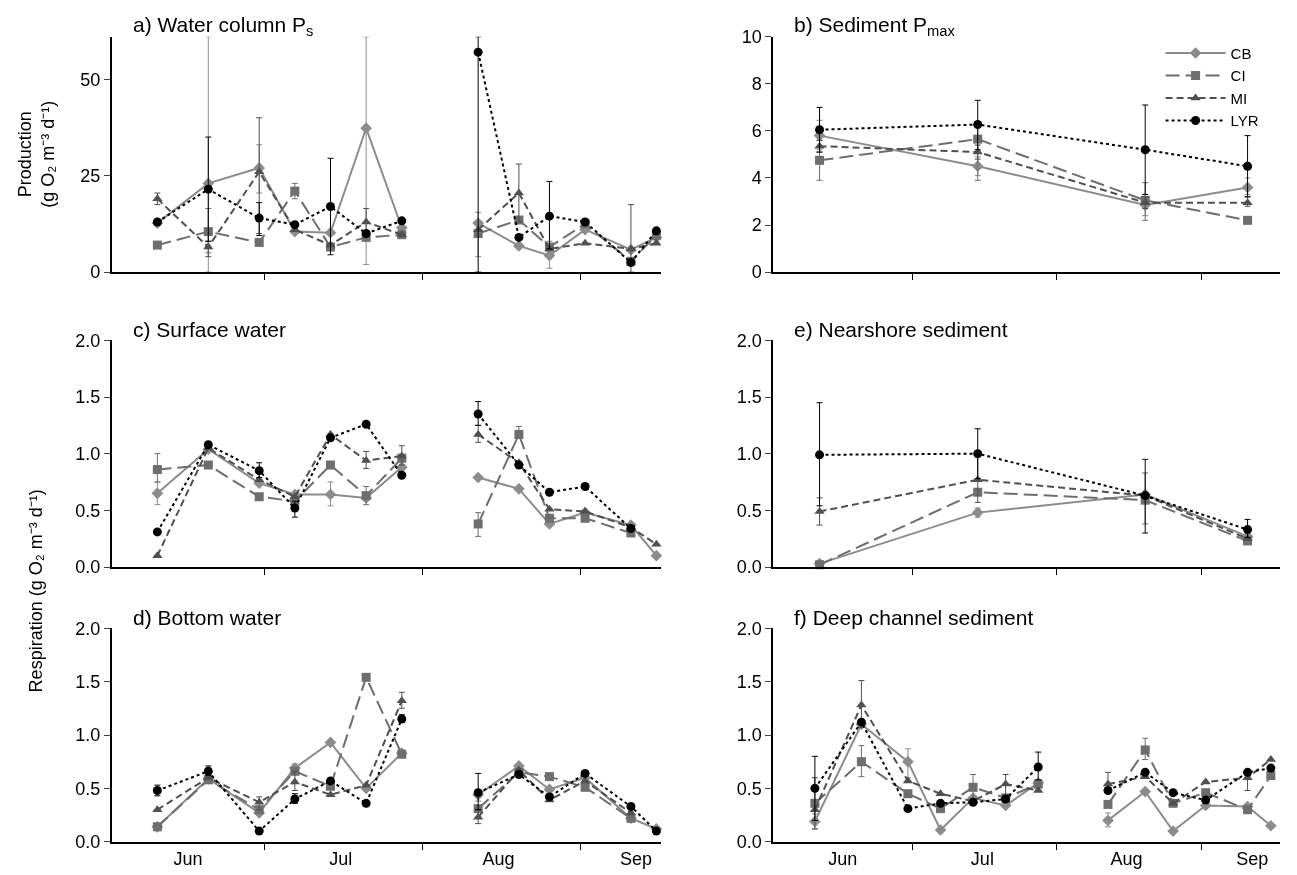 The image size is (1297, 875). I want to click on chart-title: d) Bottom water, so click(207, 617).